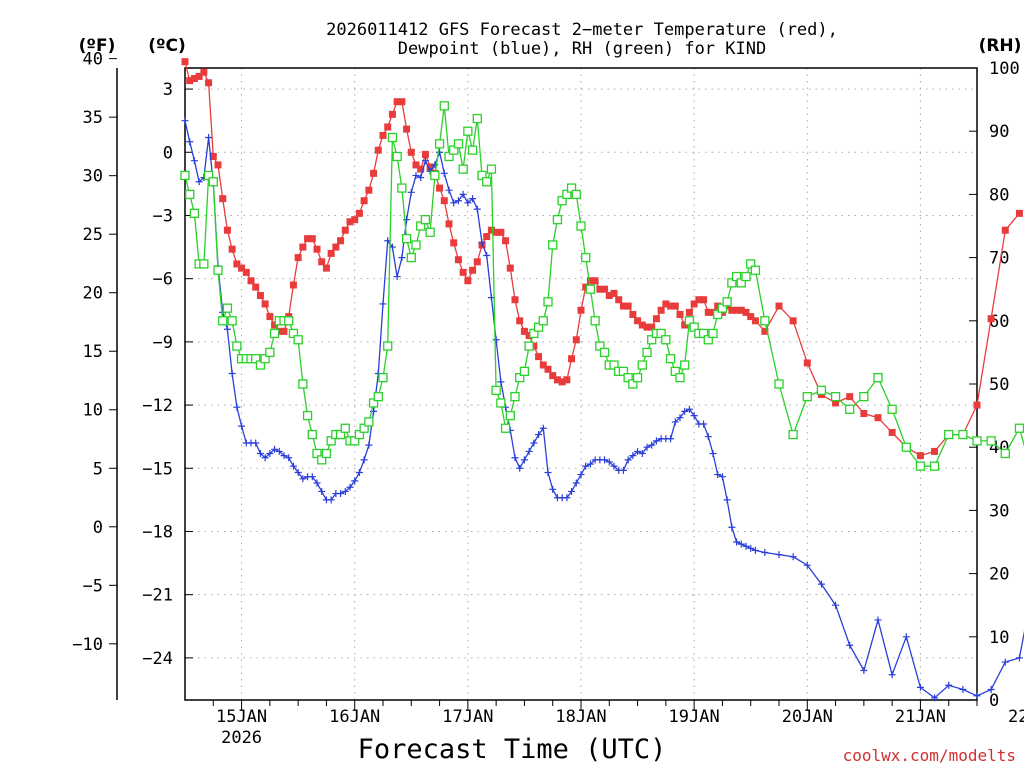 The height and width of the screenshot is (768, 1024). What do you see at coordinates (163, 280) in the screenshot?
I see `celsius-tick-label: −6` at bounding box center [163, 280].